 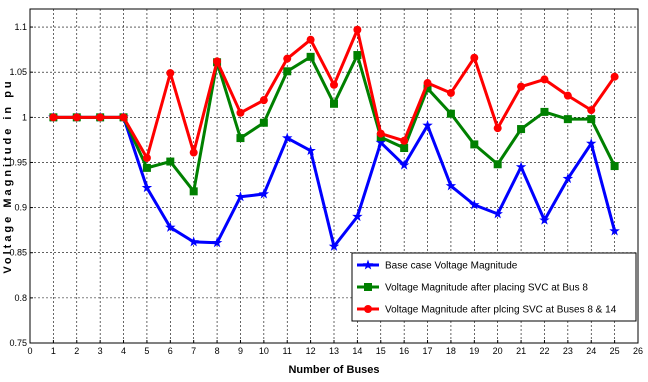 I want to click on legend-box, so click(x=494, y=287).